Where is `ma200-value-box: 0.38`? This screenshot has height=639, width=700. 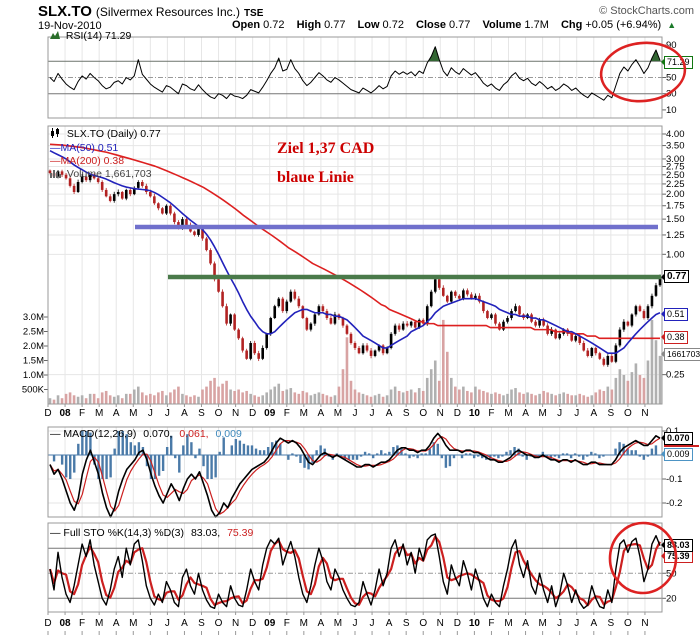 ma200-value-box: 0.38 is located at coordinates (674, 337).